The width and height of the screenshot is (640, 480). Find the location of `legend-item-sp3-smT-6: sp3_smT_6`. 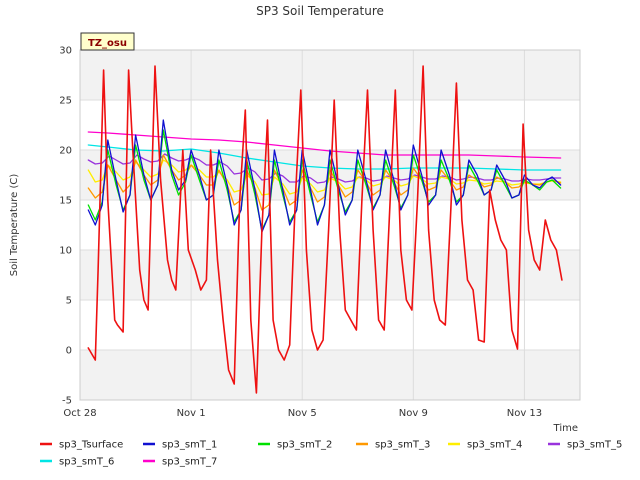

legend-item-sp3-smT-6: sp3_smT_6 is located at coordinates (77, 462).